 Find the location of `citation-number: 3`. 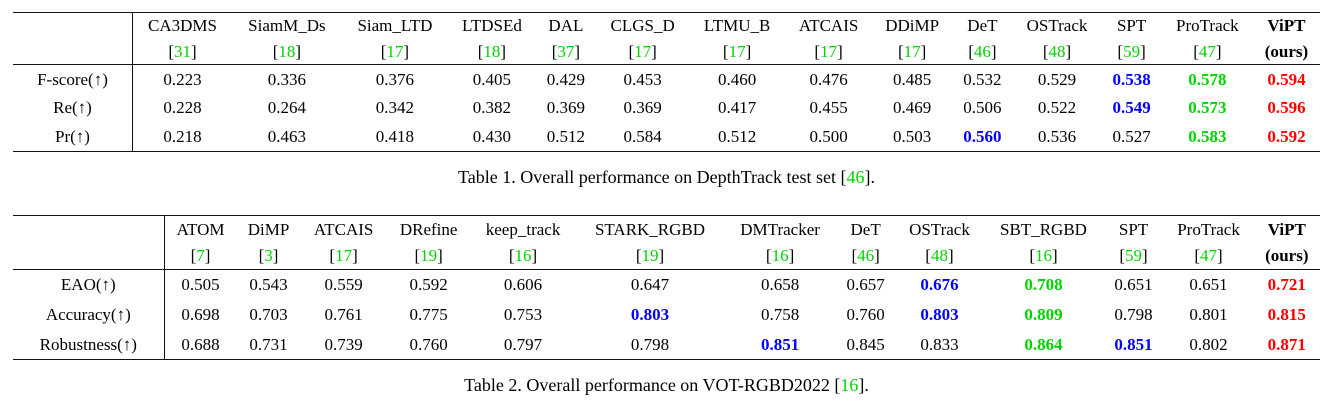

citation-number: 3 is located at coordinates (268, 256).